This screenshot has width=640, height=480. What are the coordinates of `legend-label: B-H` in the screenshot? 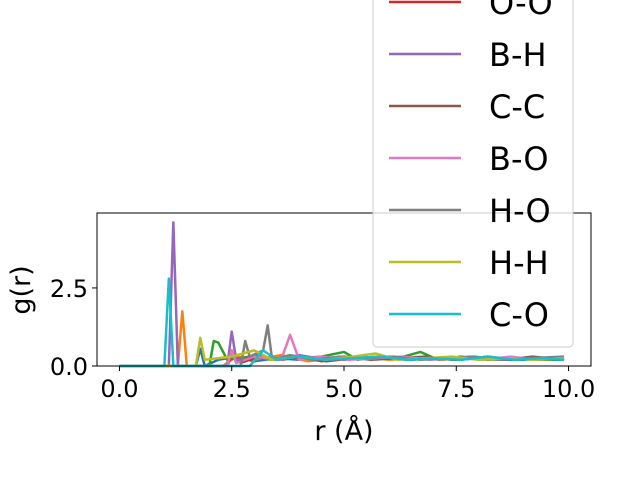 It's located at (518, 55).